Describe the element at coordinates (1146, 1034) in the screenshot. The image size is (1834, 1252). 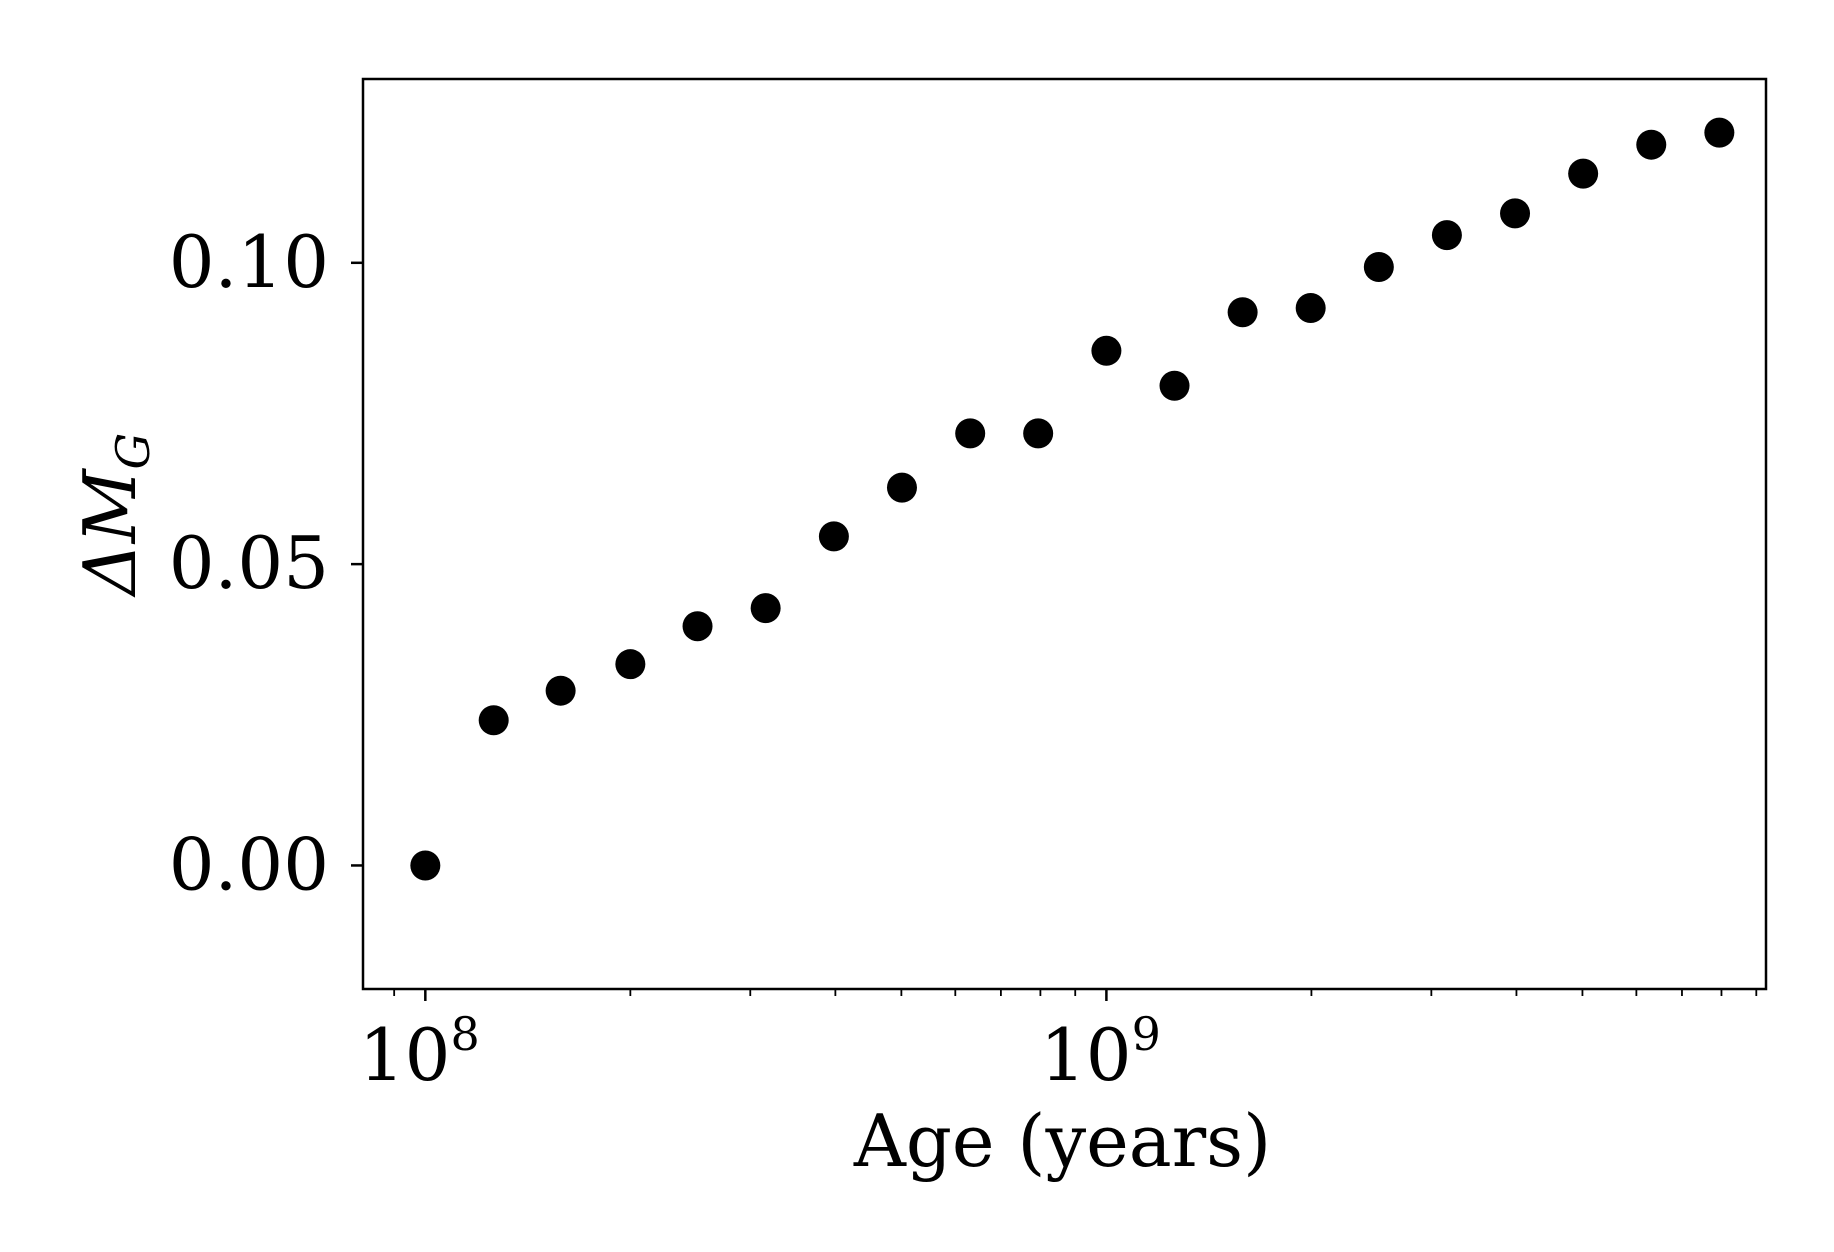
I see `x-tick-label-exponent: 9` at that location.